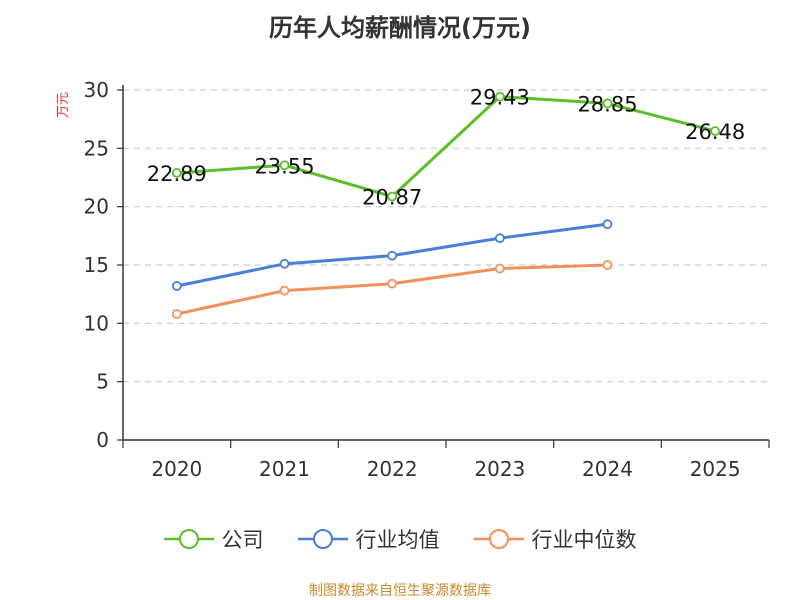 The width and height of the screenshot is (800, 600). I want to click on chart-title: 历年人均薪酬情况(万元), so click(400, 28).